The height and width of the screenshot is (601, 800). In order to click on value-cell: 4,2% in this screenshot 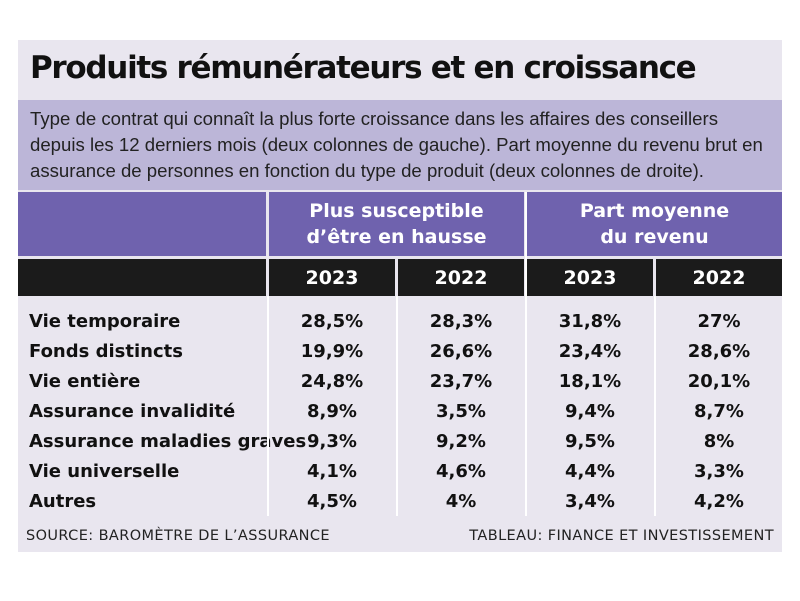, I will do `click(719, 501)`.